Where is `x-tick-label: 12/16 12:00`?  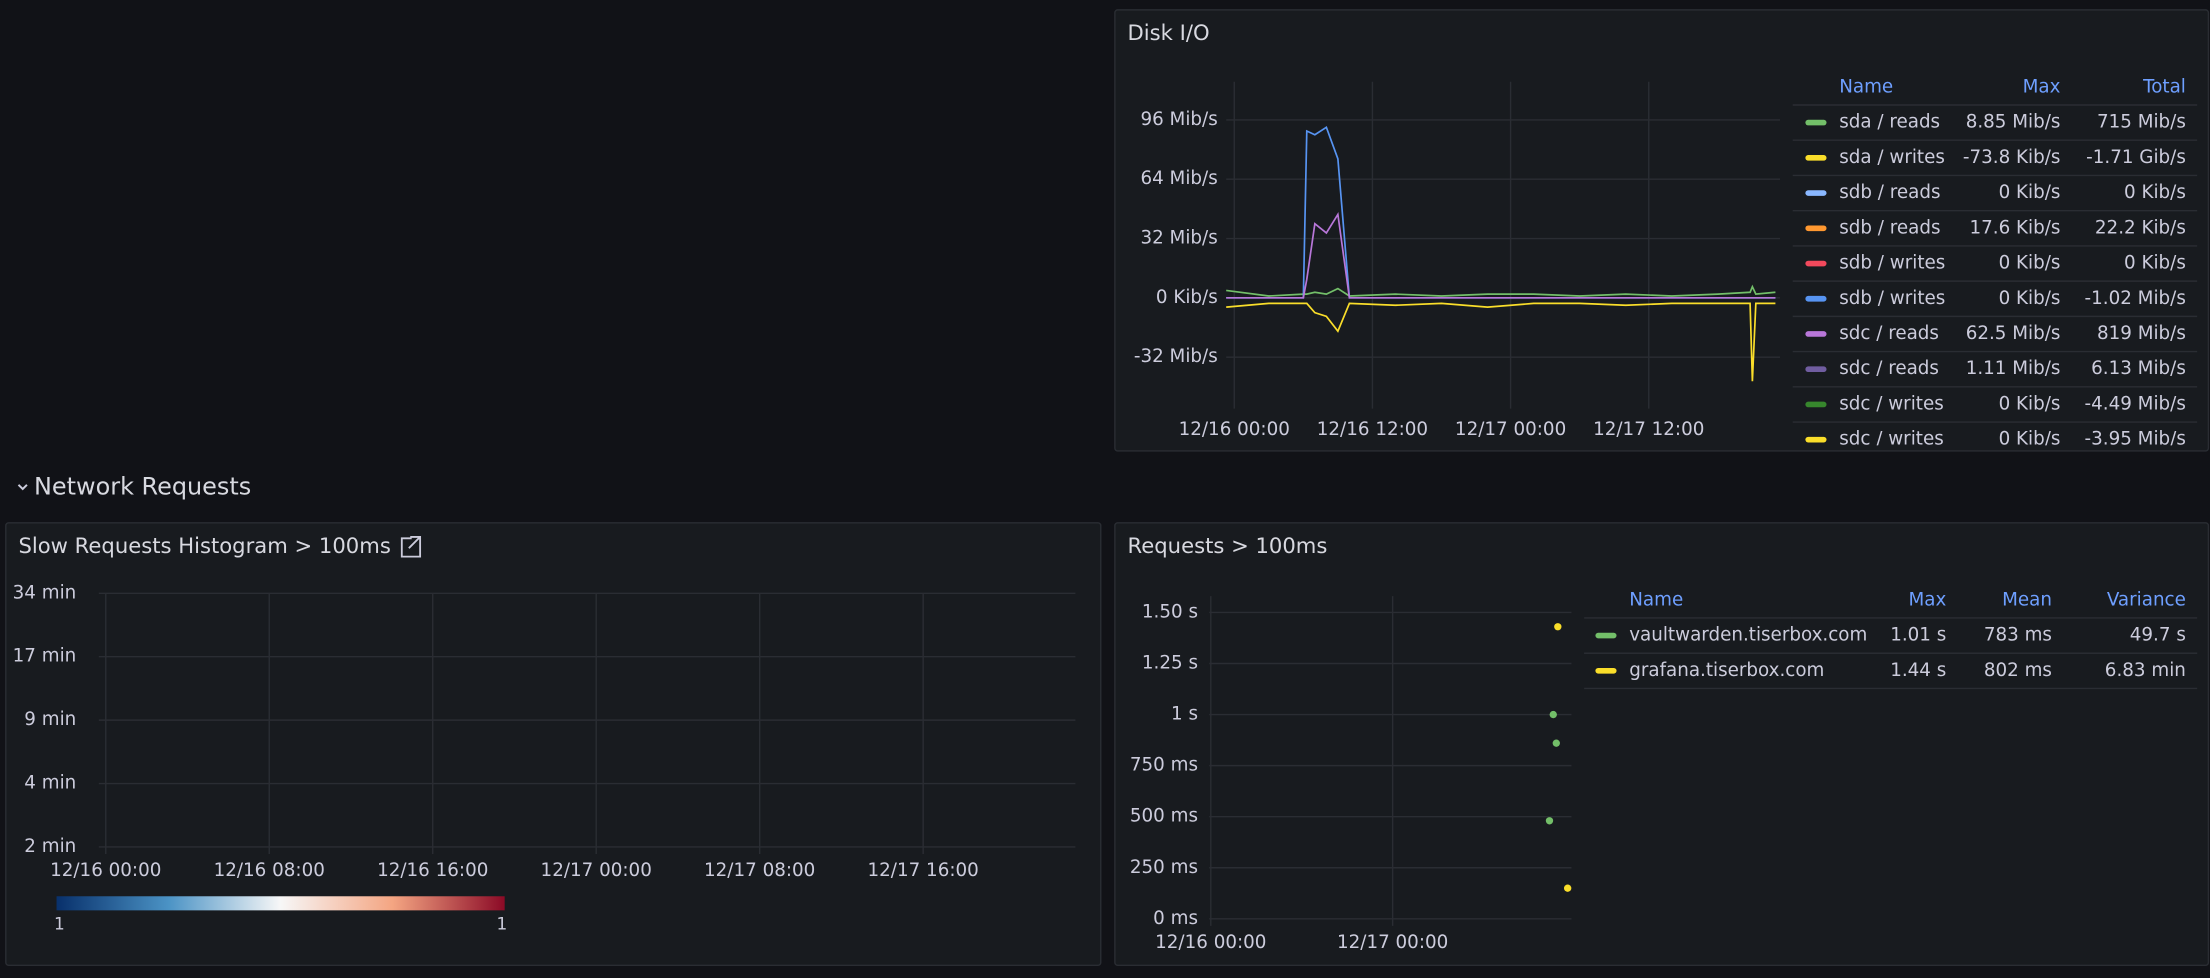
x-tick-label: 12/16 12:00 is located at coordinates (1372, 429).